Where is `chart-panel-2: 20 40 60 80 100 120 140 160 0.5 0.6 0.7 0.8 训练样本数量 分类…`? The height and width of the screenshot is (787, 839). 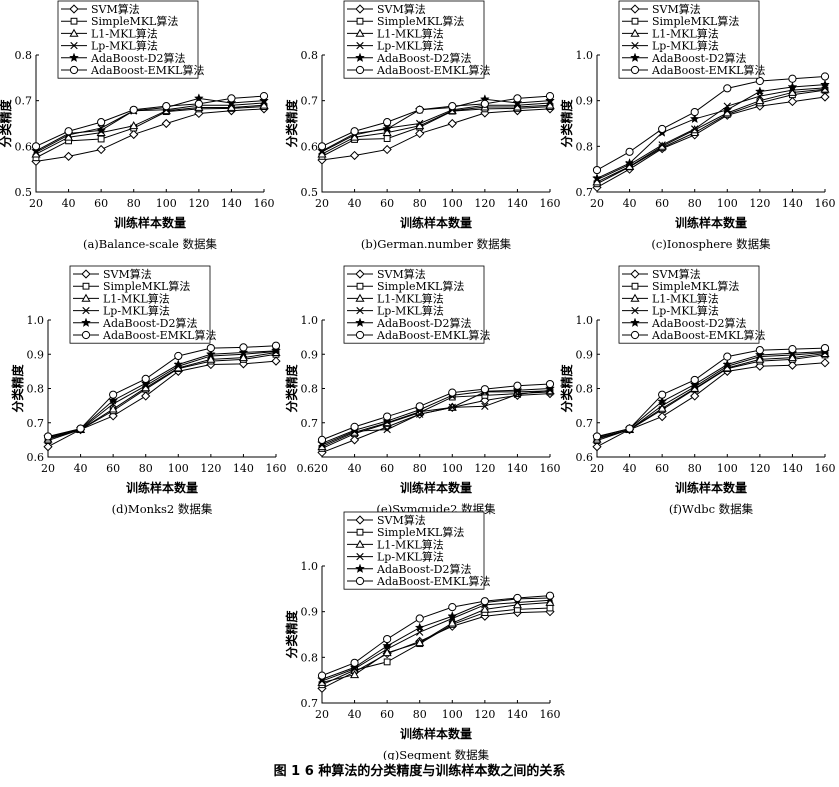 chart-panel-2: 20 40 60 80 100 120 140 160 0.5 0.6 0.7 0.8 训练样本数量 分类… is located at coordinates (422, 125).